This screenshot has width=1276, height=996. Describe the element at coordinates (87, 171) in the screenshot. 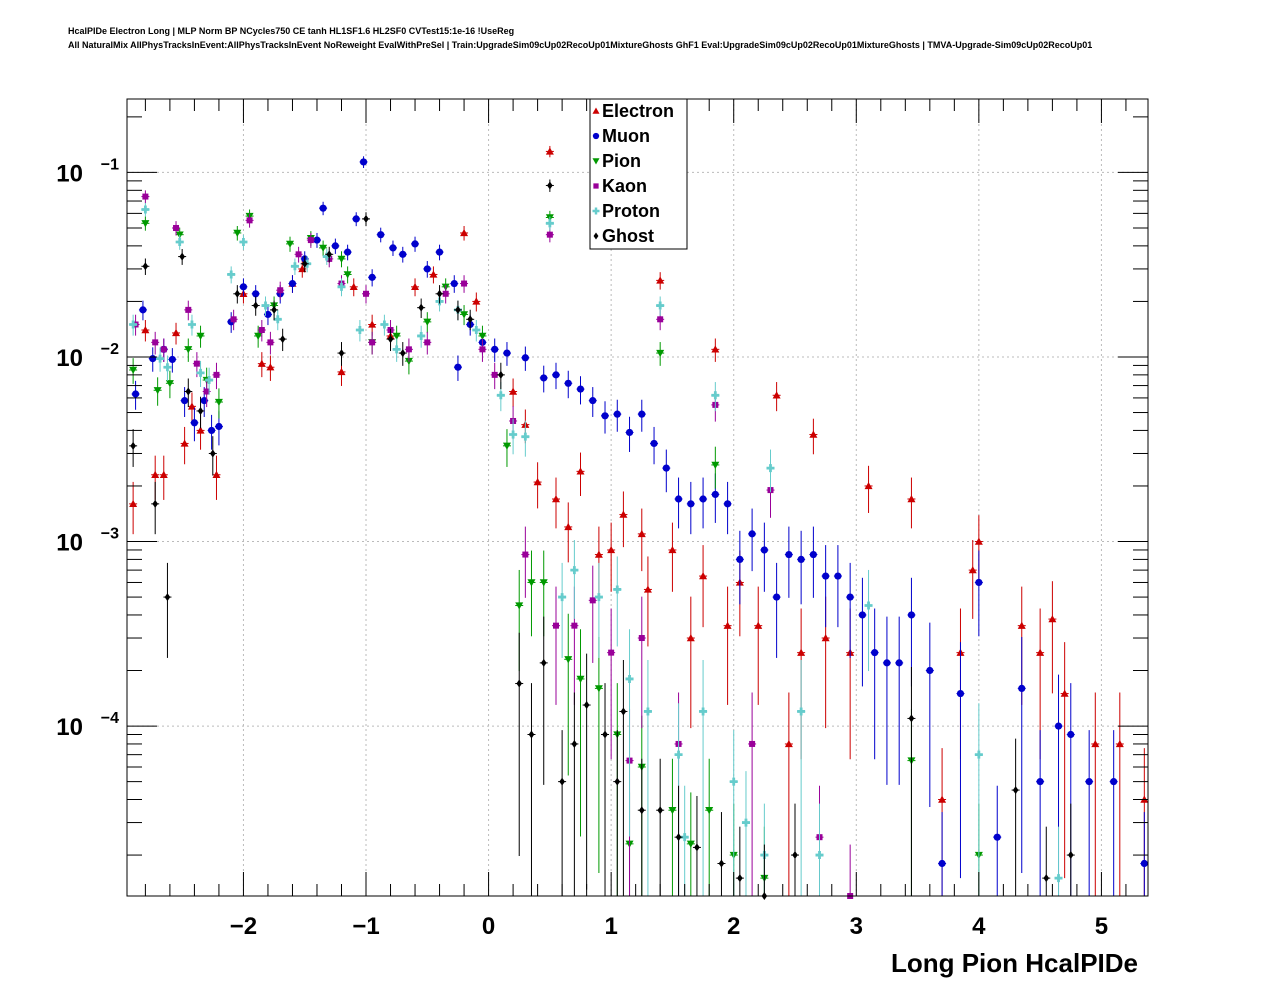

I see `y-tick-label: 10 −1` at that location.